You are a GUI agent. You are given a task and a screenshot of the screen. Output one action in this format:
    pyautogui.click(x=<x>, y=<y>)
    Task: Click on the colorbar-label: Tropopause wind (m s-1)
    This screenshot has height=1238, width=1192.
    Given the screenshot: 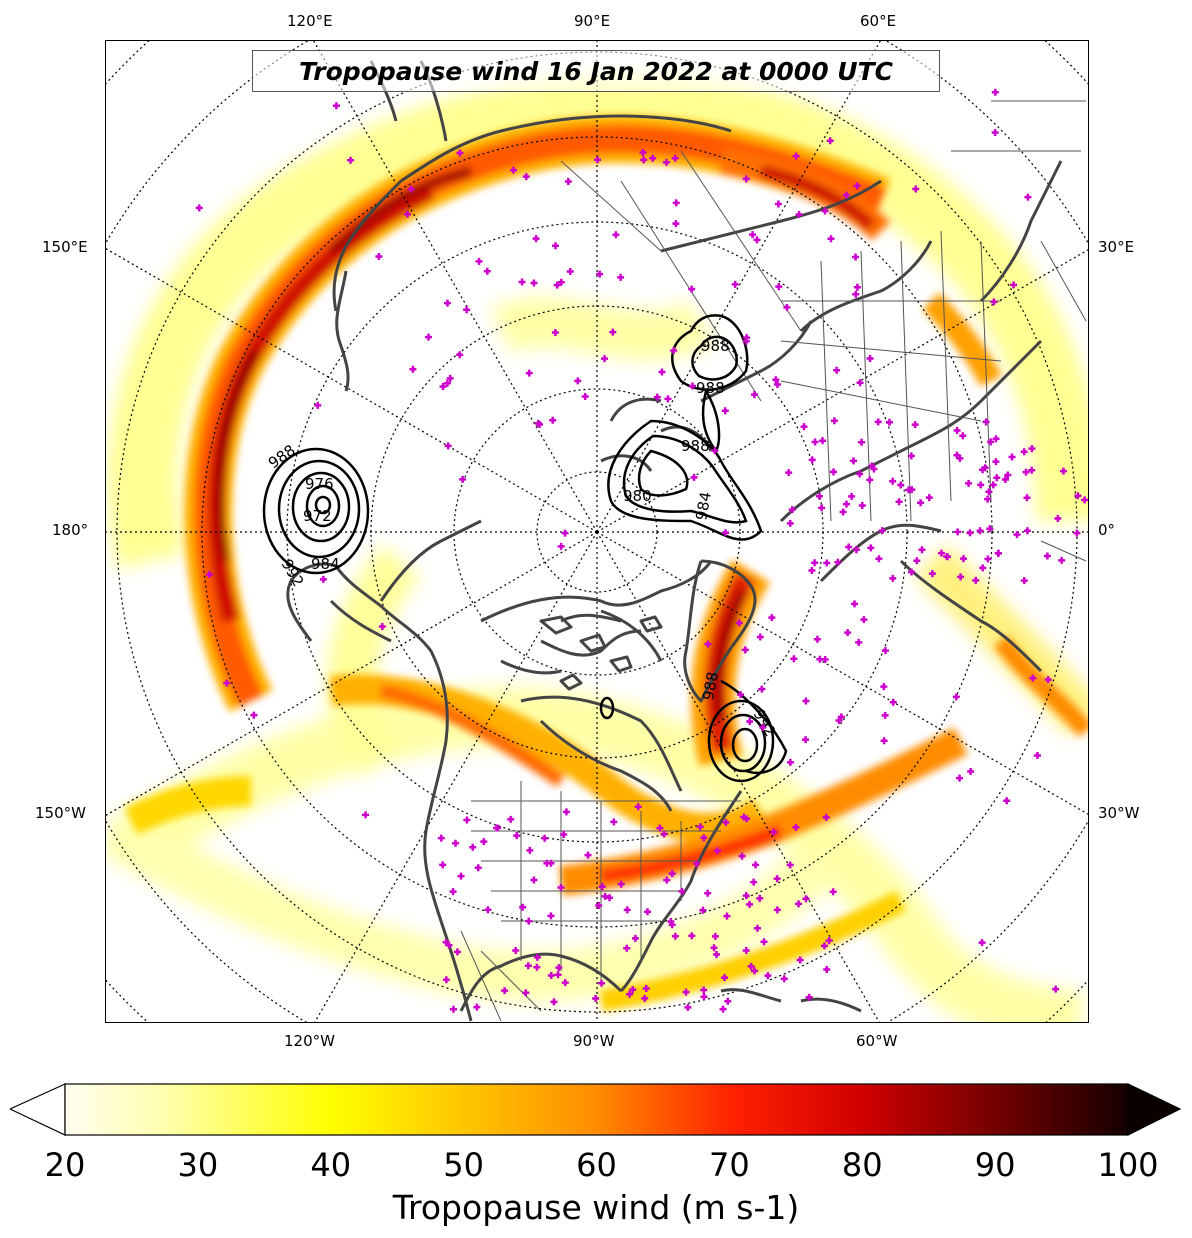 What is the action you would take?
    pyautogui.click(x=596, y=1207)
    